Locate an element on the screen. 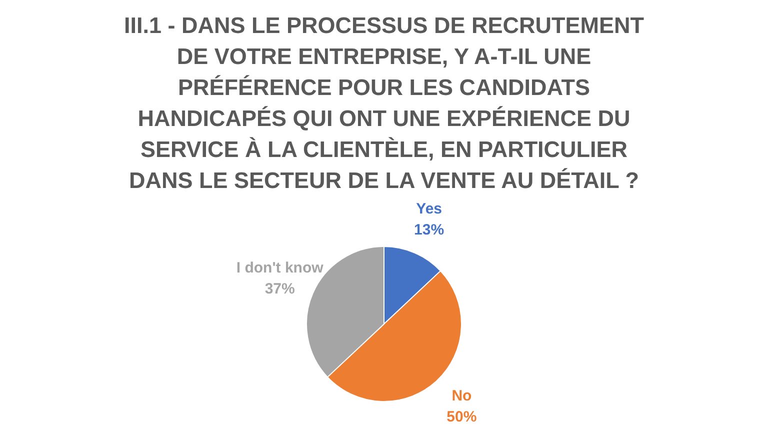  data-label: 50% is located at coordinates (461, 417).